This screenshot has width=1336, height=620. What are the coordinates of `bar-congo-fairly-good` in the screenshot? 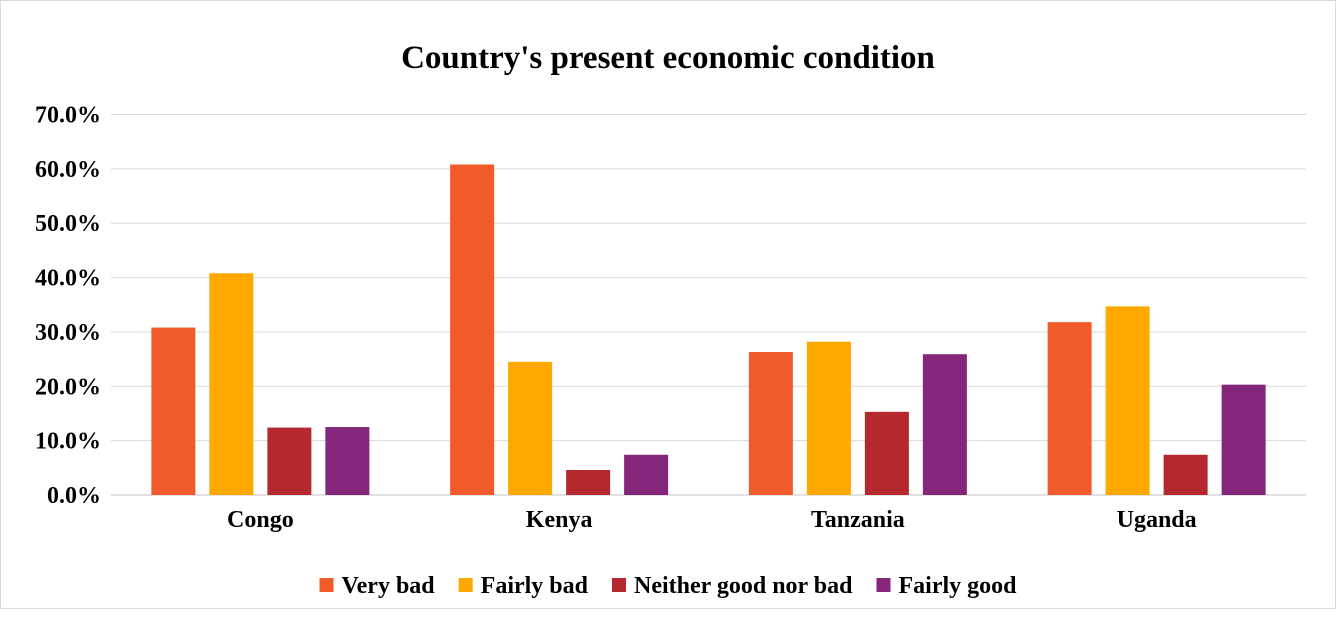 It's located at (347, 461).